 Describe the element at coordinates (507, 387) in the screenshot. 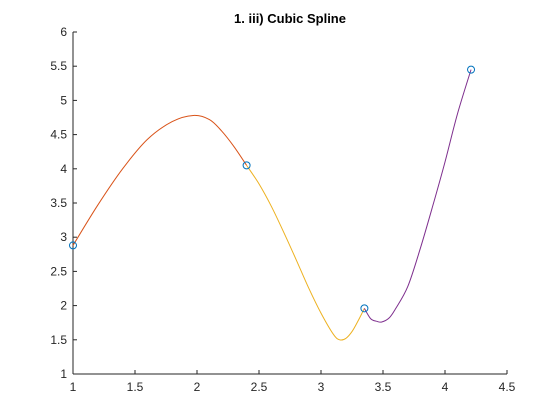

I see `x-tick-label: 4.5` at that location.